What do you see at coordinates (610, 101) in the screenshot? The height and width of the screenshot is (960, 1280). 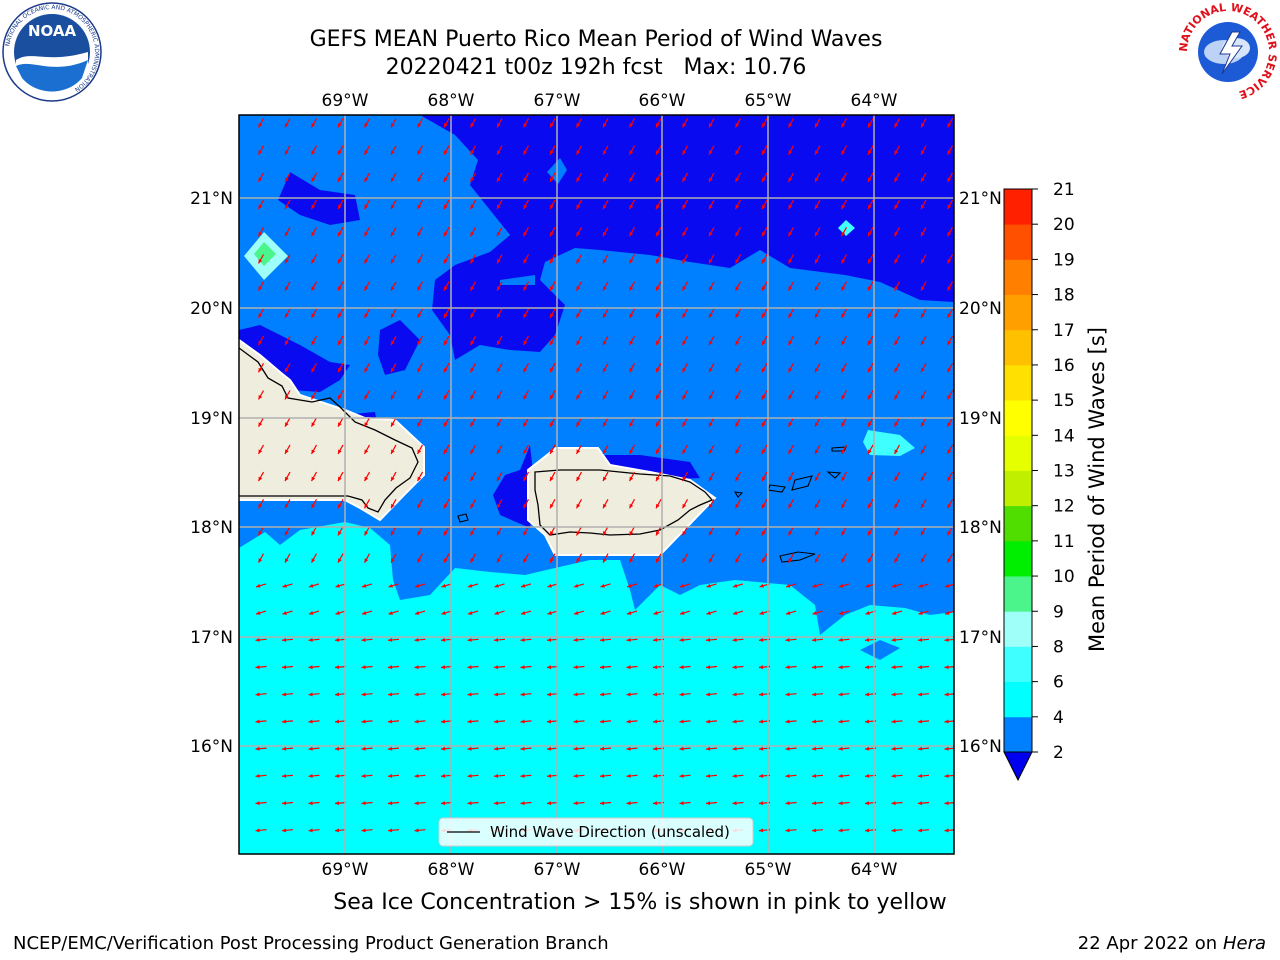 I see `lon-labels-top: 69°W 68°W 67°W 66°W 65°W 64°W` at bounding box center [610, 101].